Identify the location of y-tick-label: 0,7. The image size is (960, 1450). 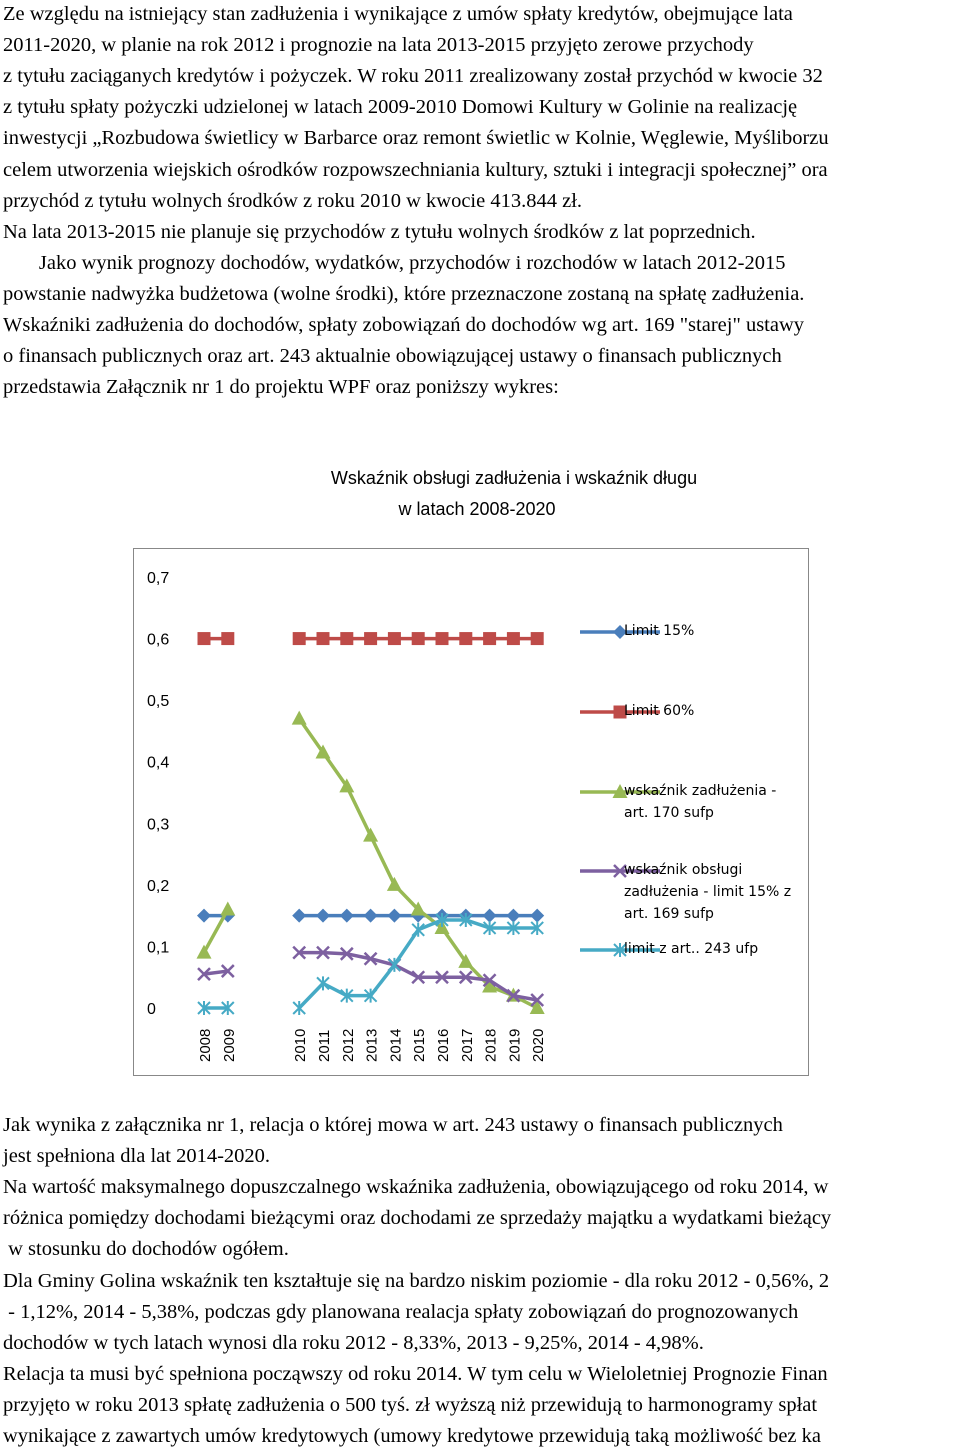
(158, 578).